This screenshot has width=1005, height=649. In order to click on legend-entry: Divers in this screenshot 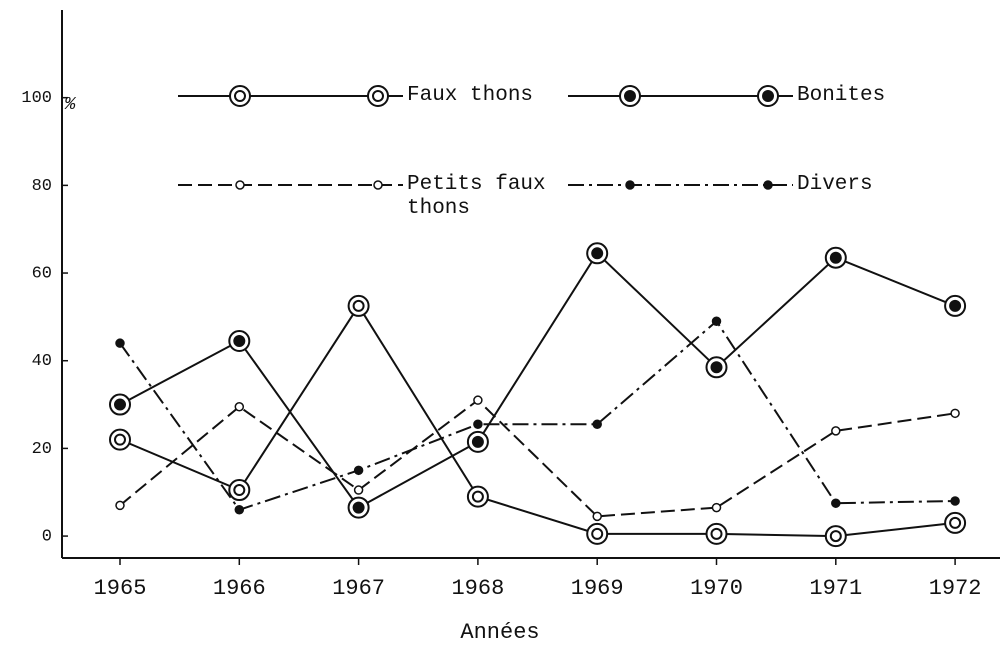, I will do `click(835, 184)`.